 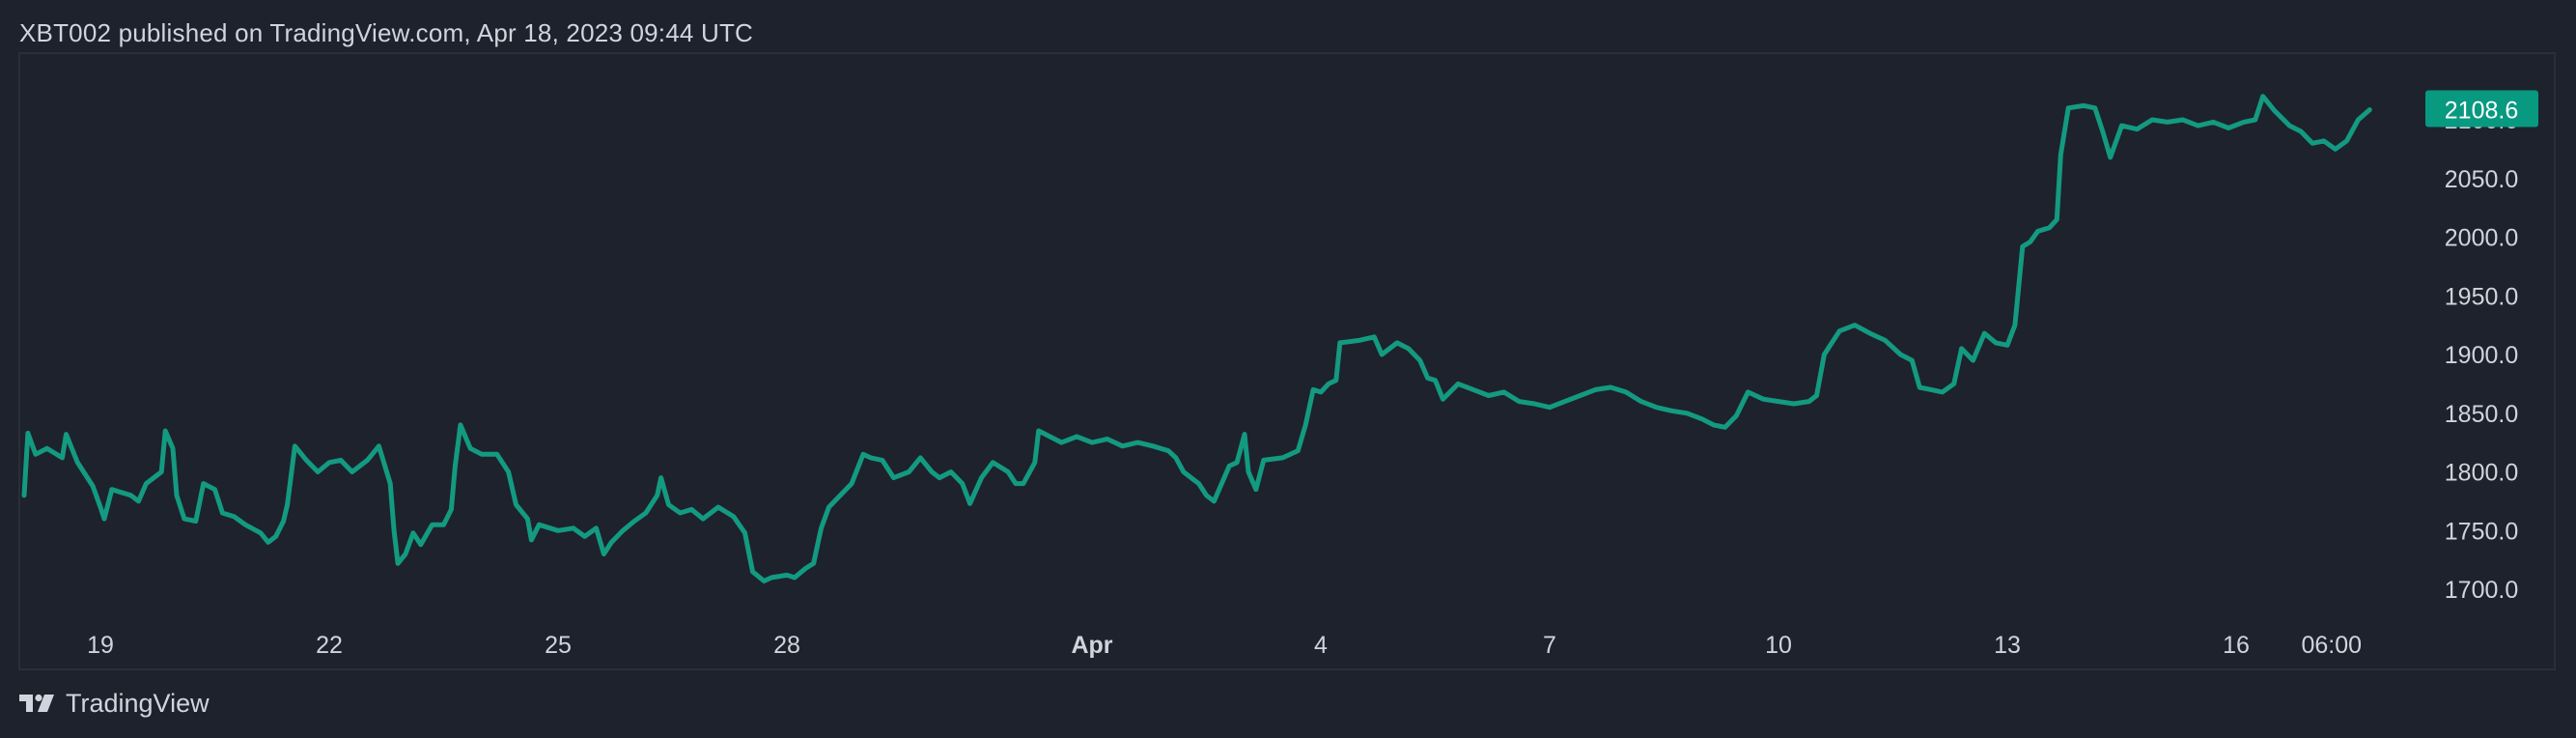 I want to click on y-tick-label: 1950.0, so click(x=2482, y=296).